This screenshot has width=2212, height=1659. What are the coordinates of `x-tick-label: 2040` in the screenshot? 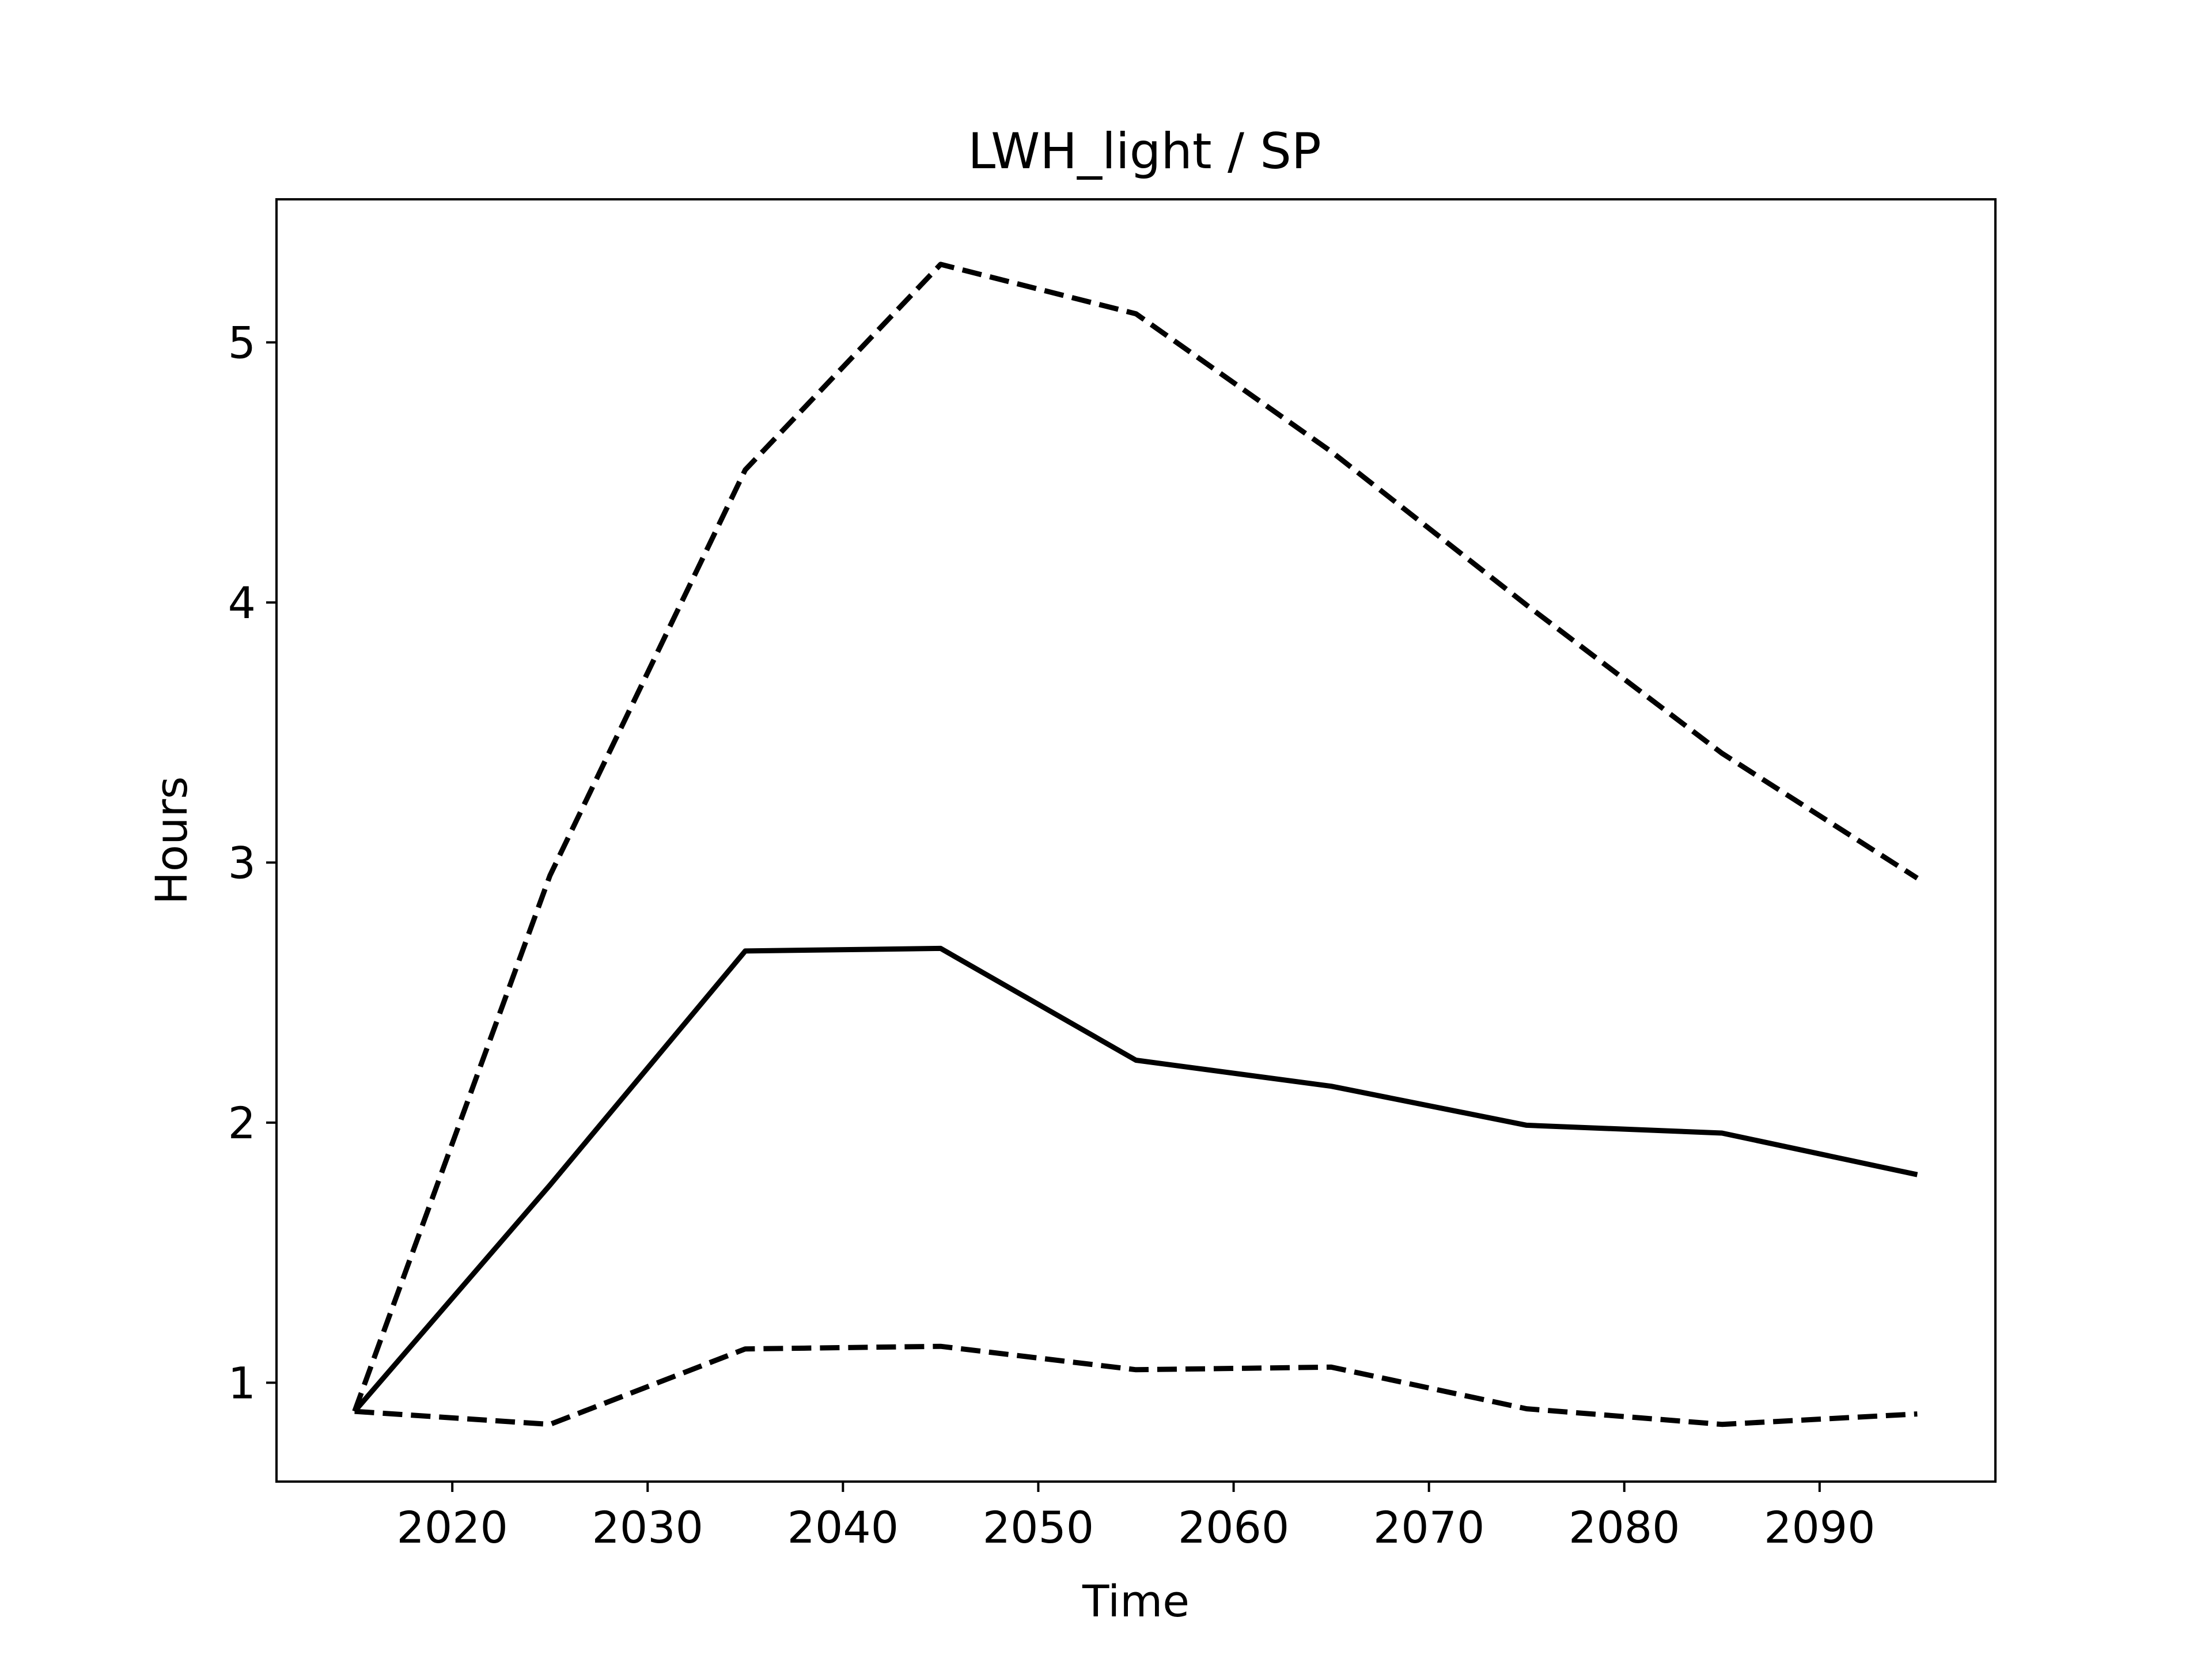 It's located at (843, 1527).